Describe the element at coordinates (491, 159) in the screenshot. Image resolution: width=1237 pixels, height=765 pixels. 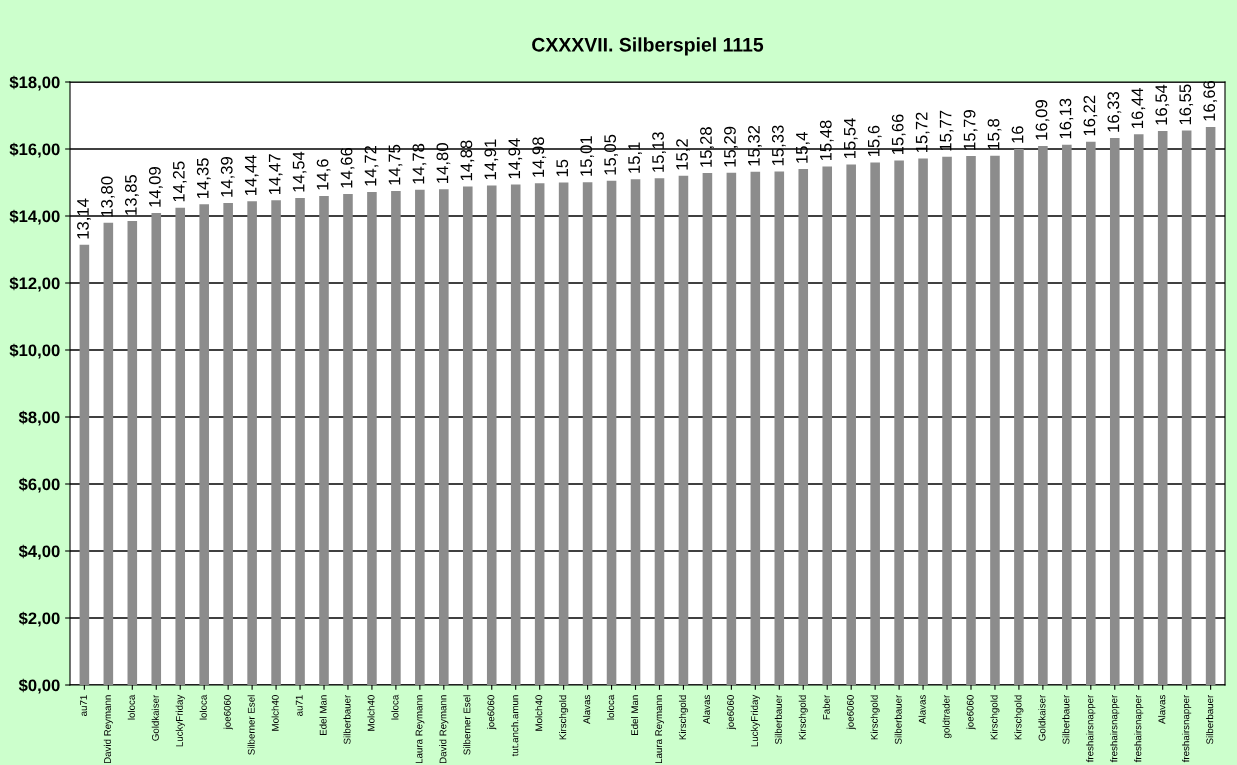
I see `data-label: 14,91` at that location.